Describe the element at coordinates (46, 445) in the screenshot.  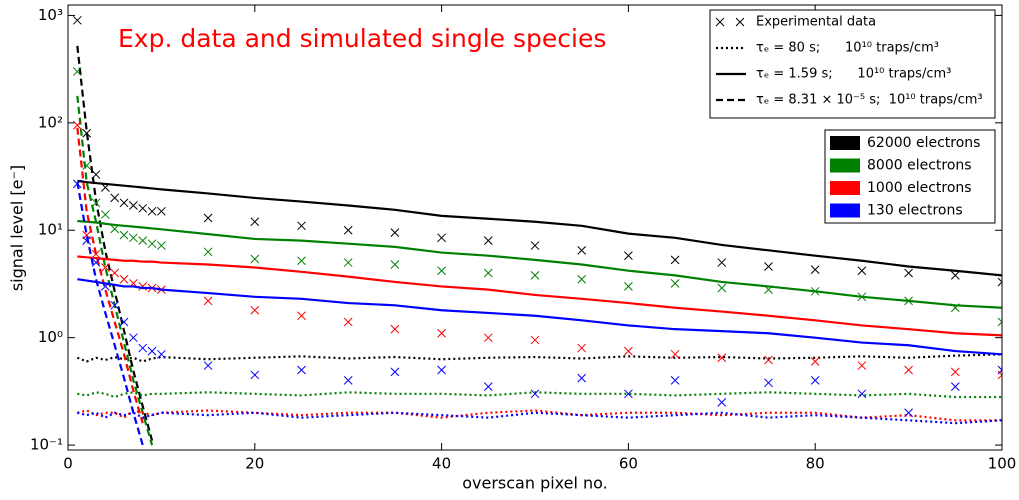
I see `y-tick-label: 10⁻¹` at that location.